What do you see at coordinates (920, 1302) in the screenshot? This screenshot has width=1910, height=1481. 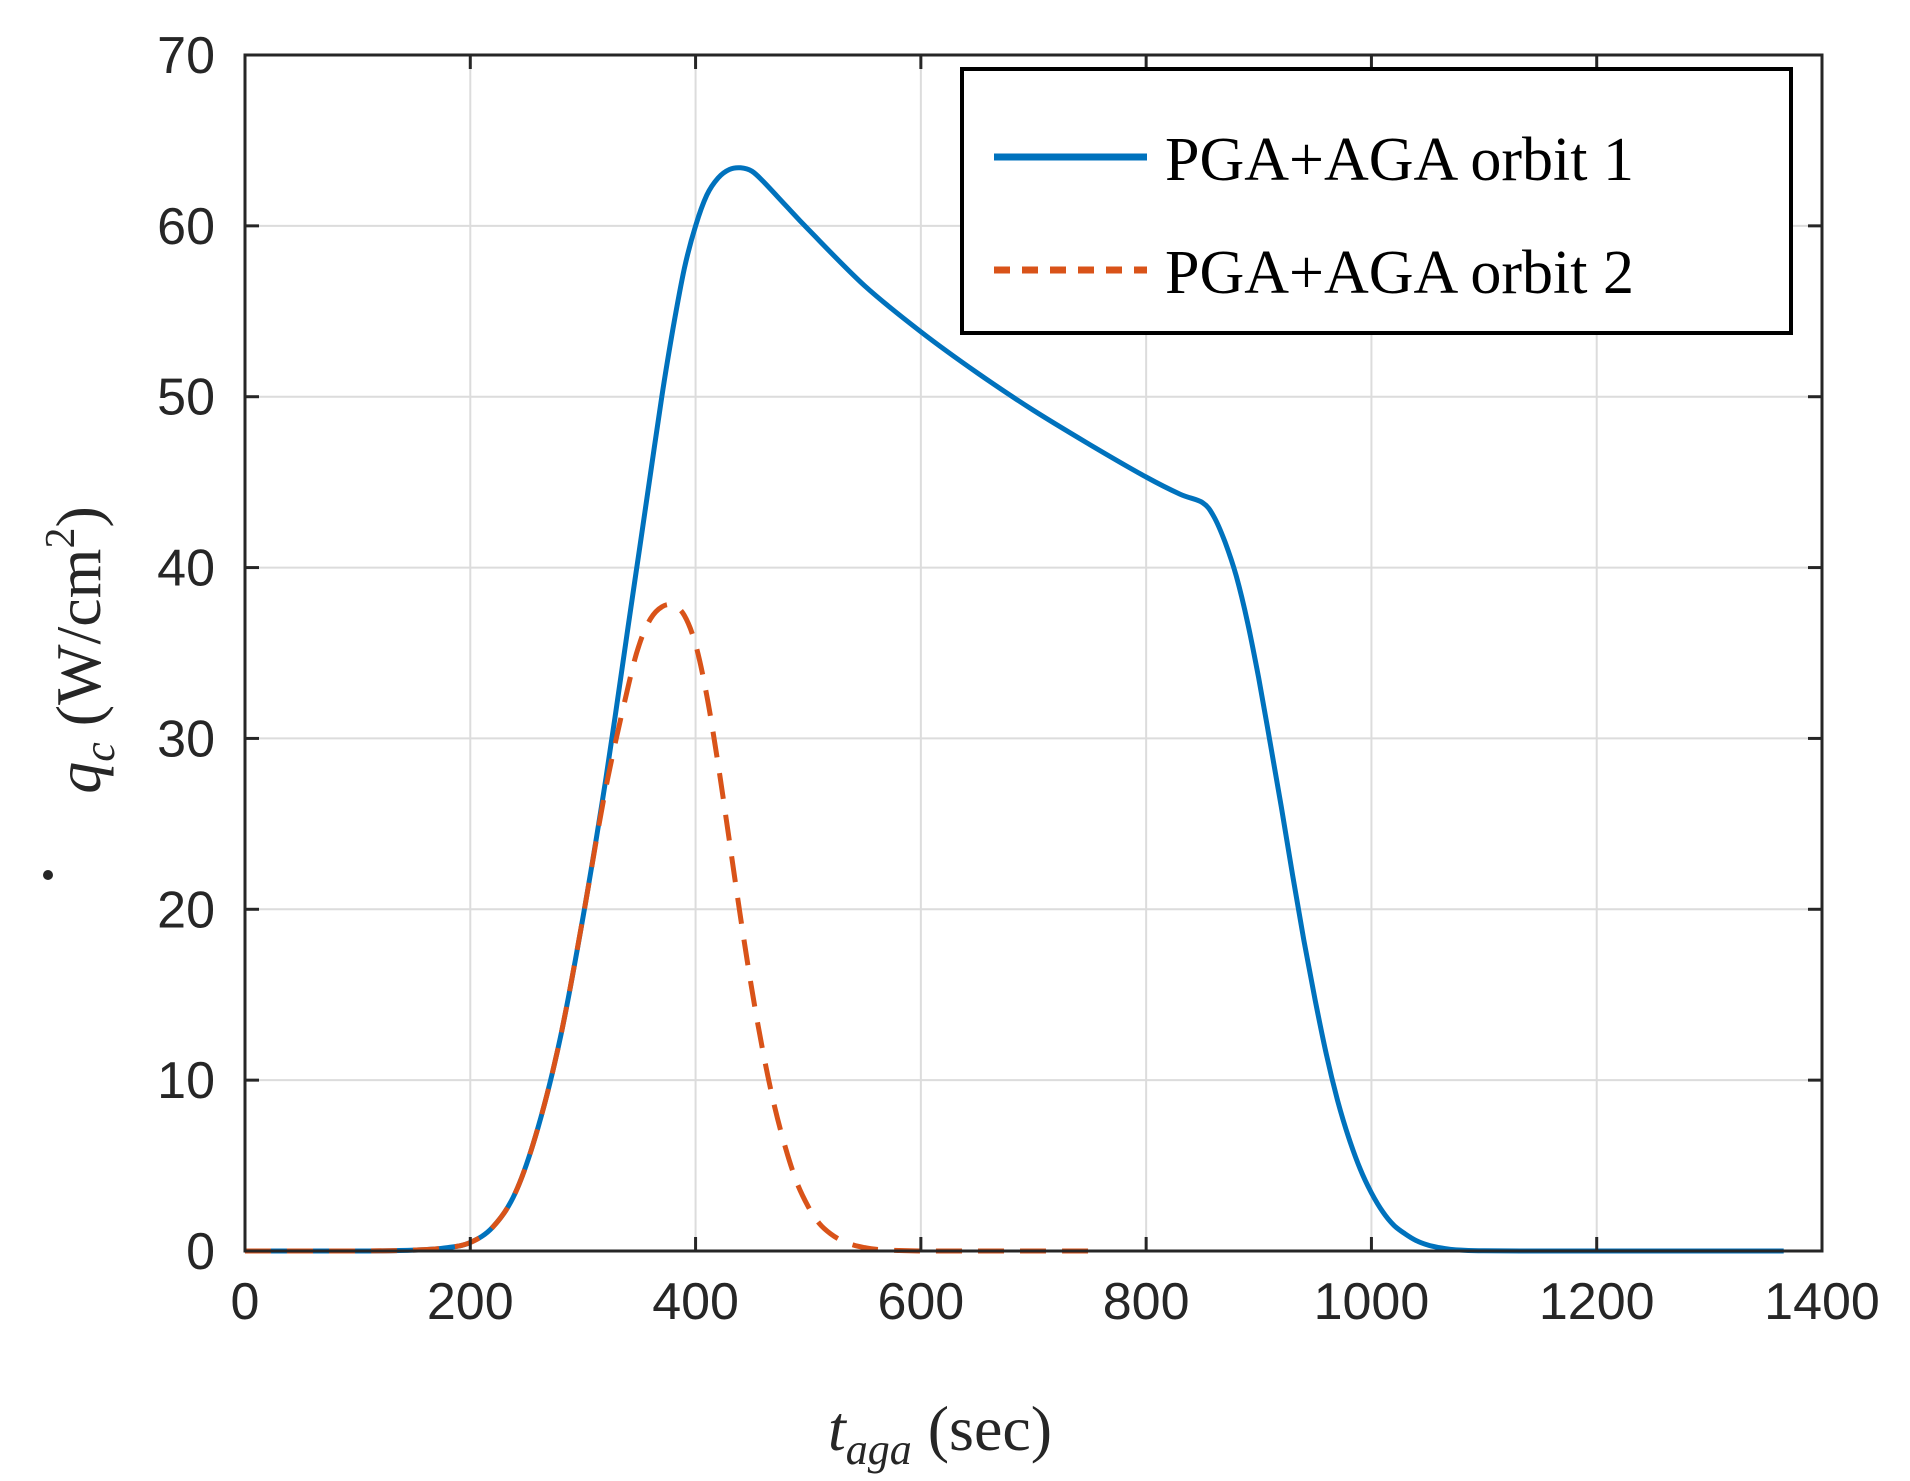 I see `x-tick-label: 600` at bounding box center [920, 1302].